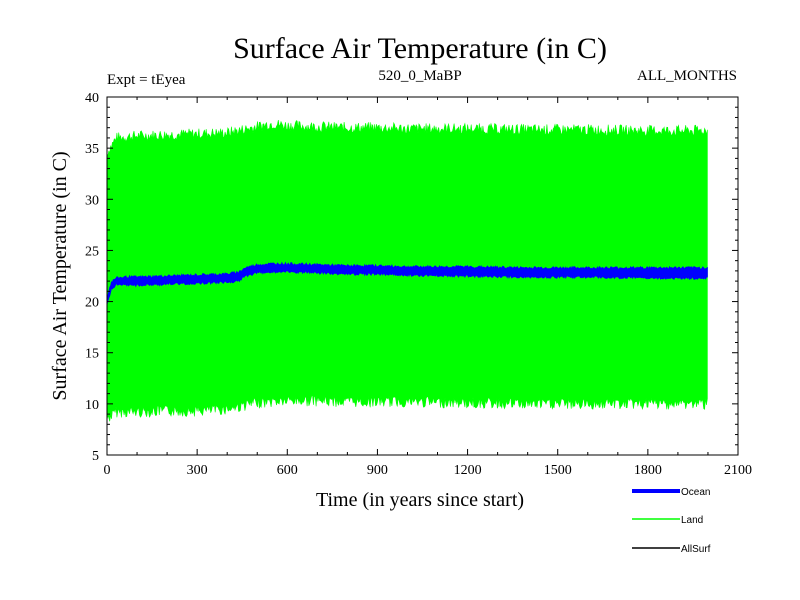 Image resolution: width=800 pixels, height=600 pixels. Describe the element at coordinates (696, 549) in the screenshot. I see `legend-label-allsurf: AllSurf` at that location.